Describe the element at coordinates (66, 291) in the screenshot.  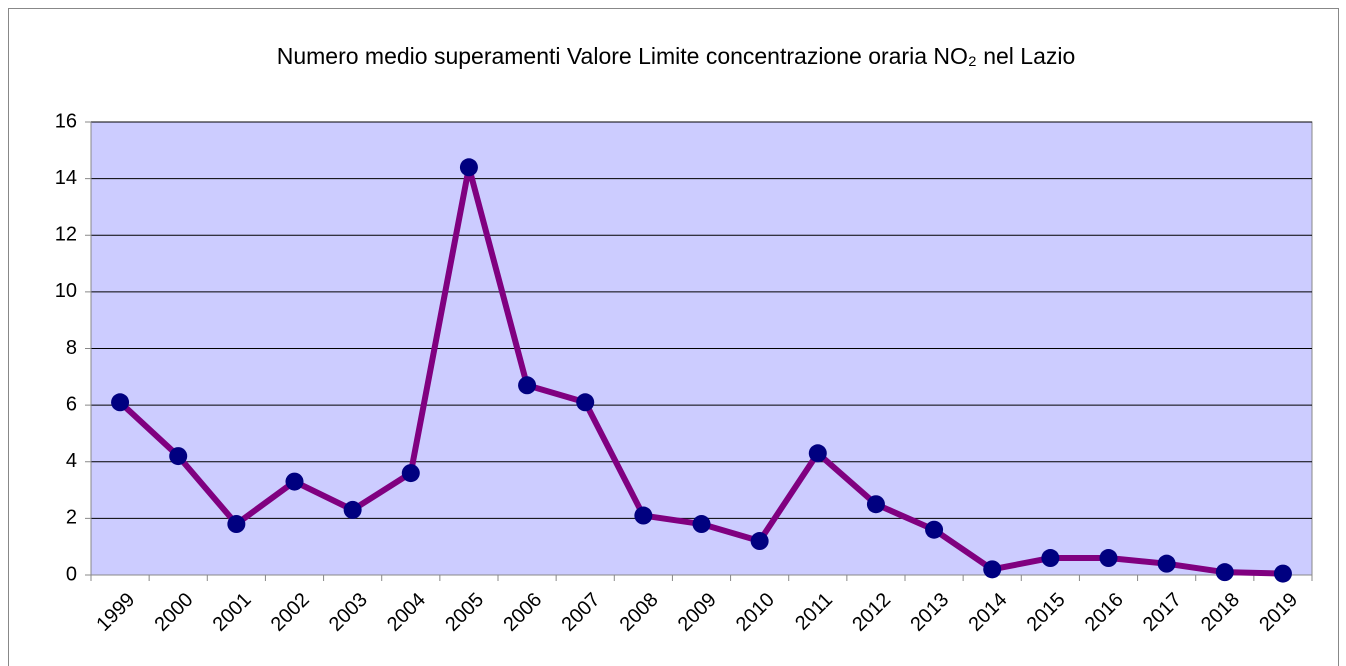
I see `y-tick-label: 10` at that location.